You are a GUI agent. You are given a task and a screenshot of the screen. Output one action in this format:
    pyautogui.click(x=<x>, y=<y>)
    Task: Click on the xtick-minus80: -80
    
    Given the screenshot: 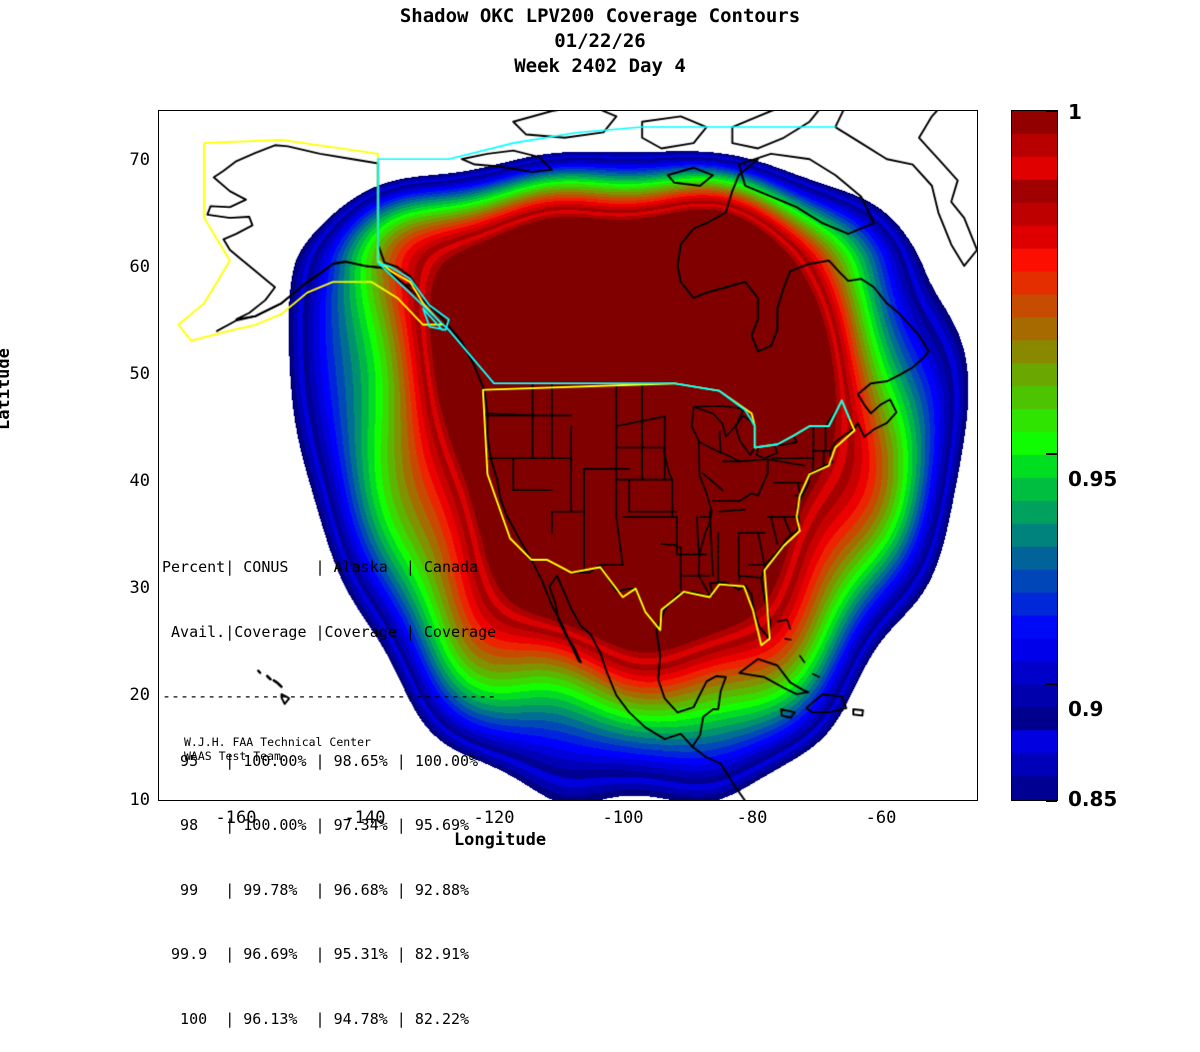 What is the action you would take?
    pyautogui.click(x=752, y=818)
    